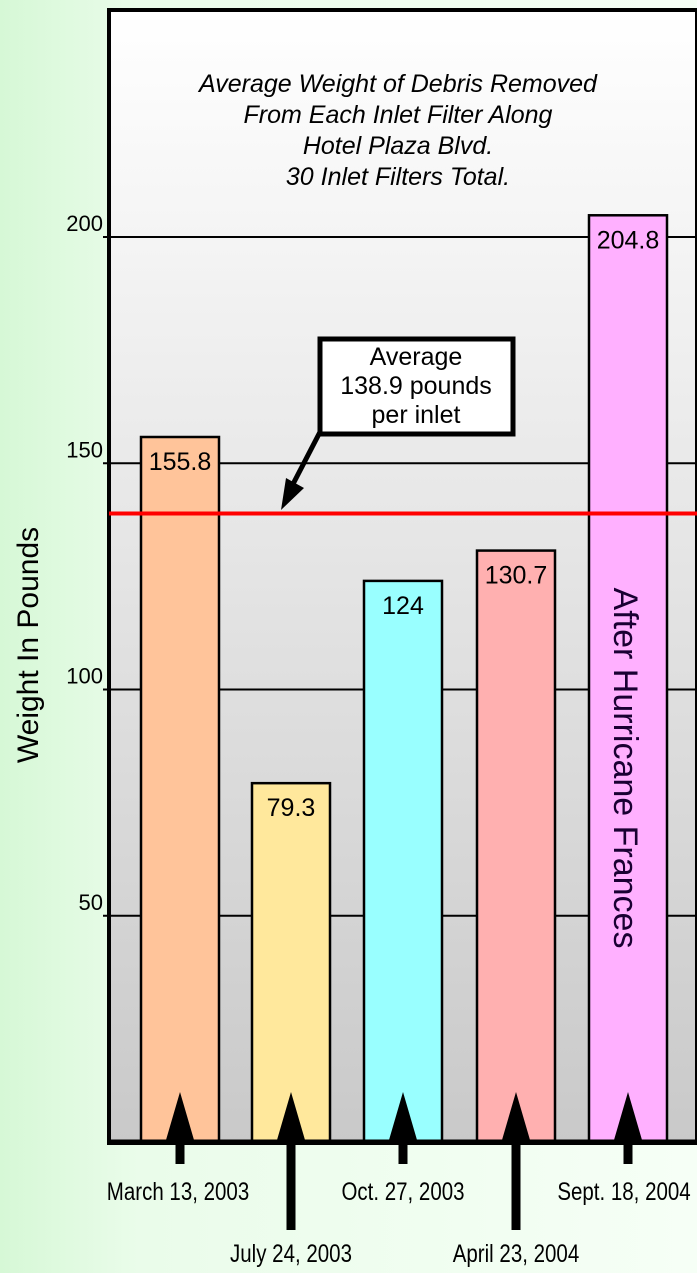 The height and width of the screenshot is (1273, 697). I want to click on date-arrows, so click(404, 1161).